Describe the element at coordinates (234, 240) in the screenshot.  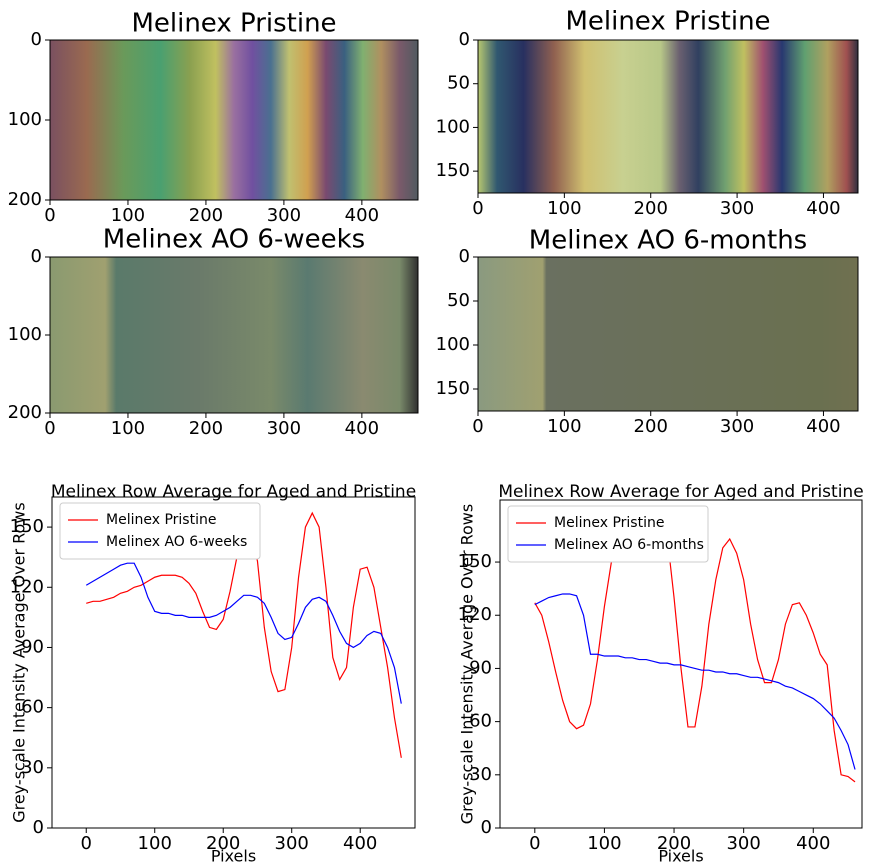
I see `panel-title: Melinex AO 6-weeks` at that location.